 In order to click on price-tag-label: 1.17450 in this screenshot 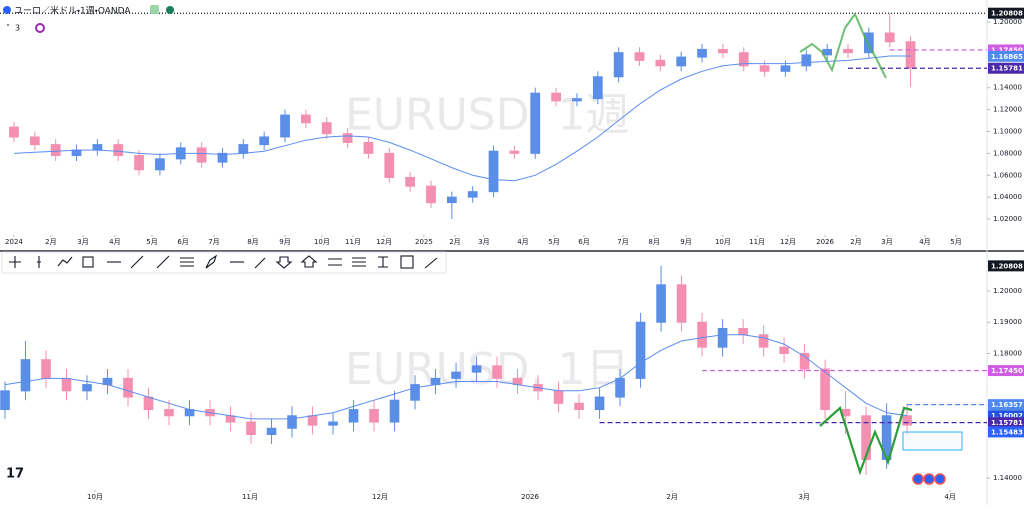, I will do `click(1007, 50)`.